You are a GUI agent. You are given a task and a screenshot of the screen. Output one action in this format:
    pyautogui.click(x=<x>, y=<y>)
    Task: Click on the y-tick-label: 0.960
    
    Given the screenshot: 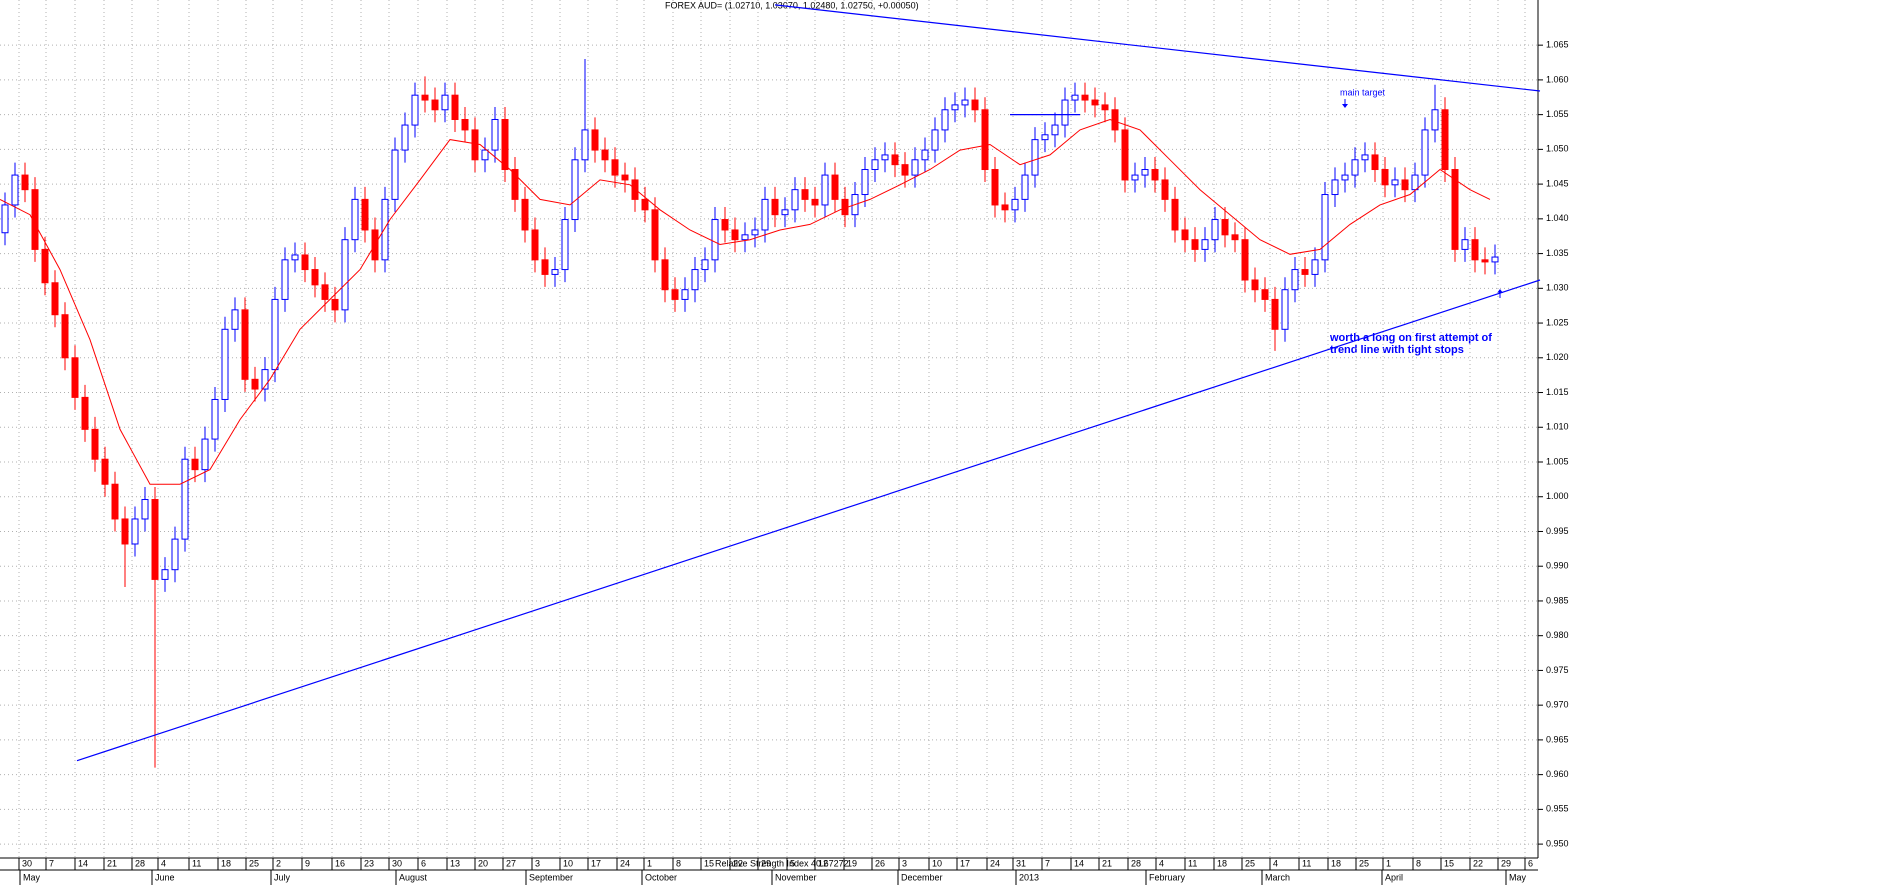 What is the action you would take?
    pyautogui.click(x=1557, y=774)
    